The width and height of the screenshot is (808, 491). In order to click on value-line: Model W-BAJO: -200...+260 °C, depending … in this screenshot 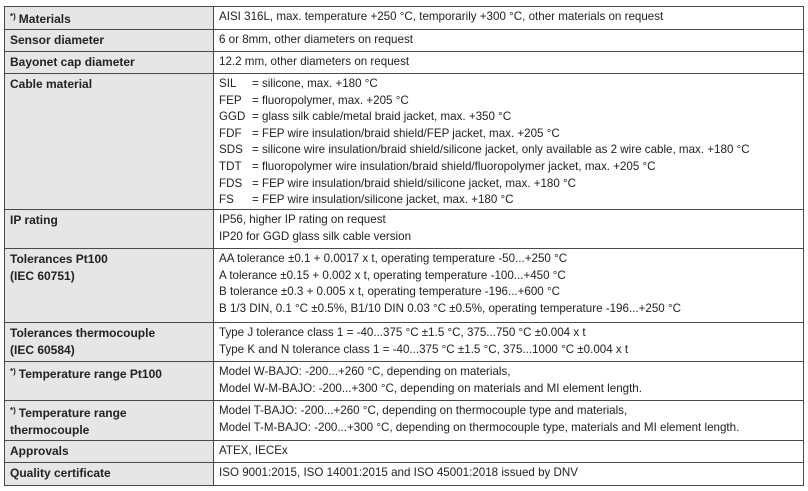, I will do `click(365, 371)`.